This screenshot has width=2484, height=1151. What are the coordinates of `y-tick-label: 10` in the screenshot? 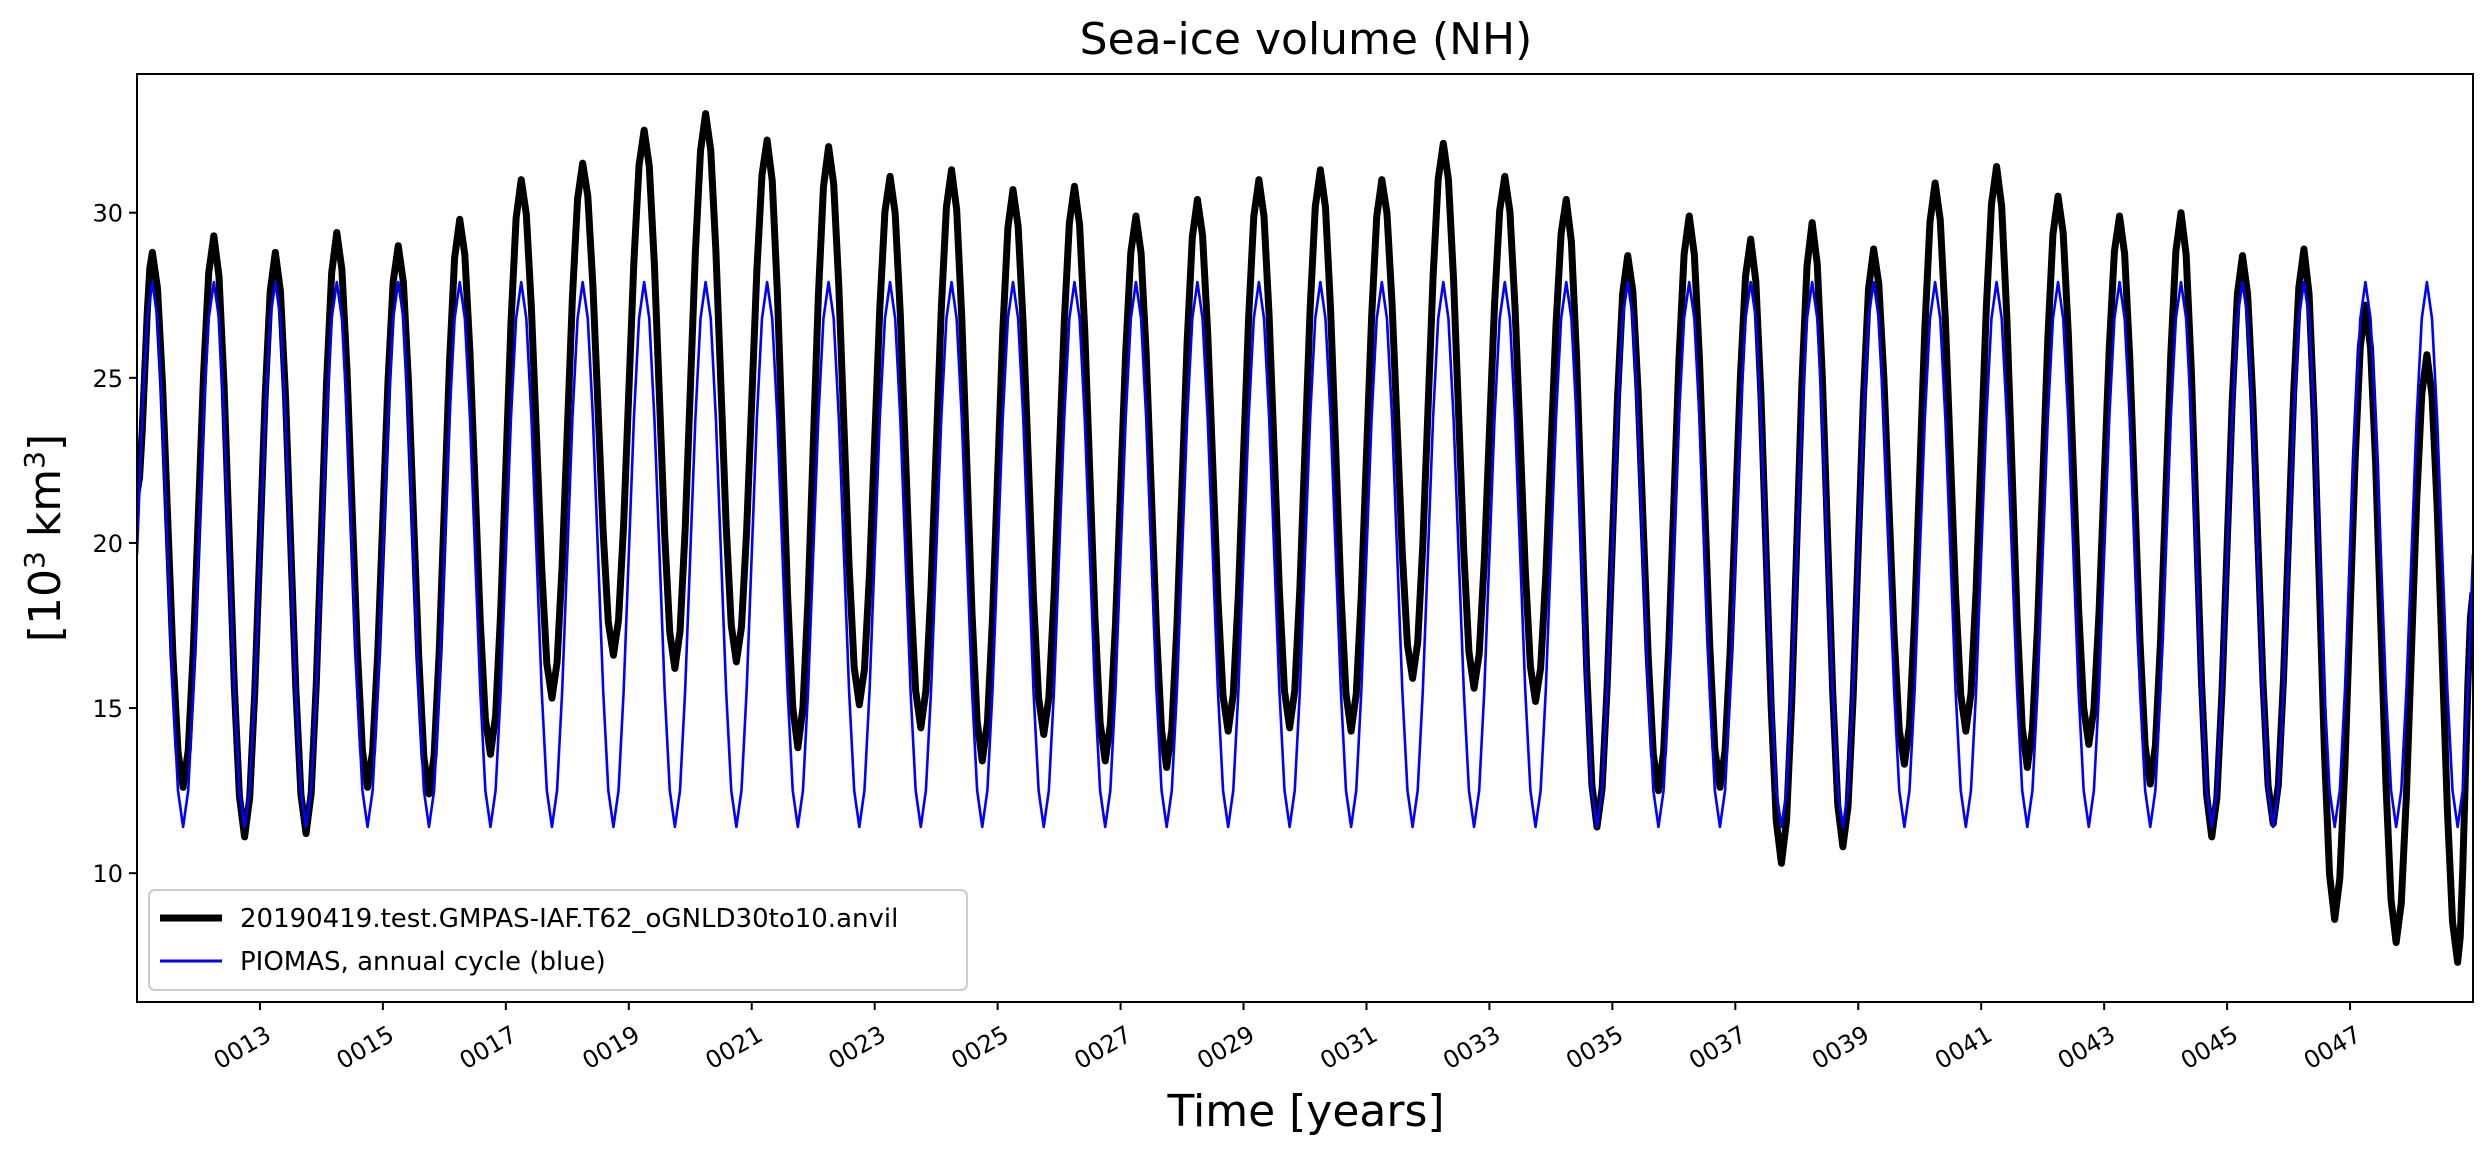 It's located at (107, 874).